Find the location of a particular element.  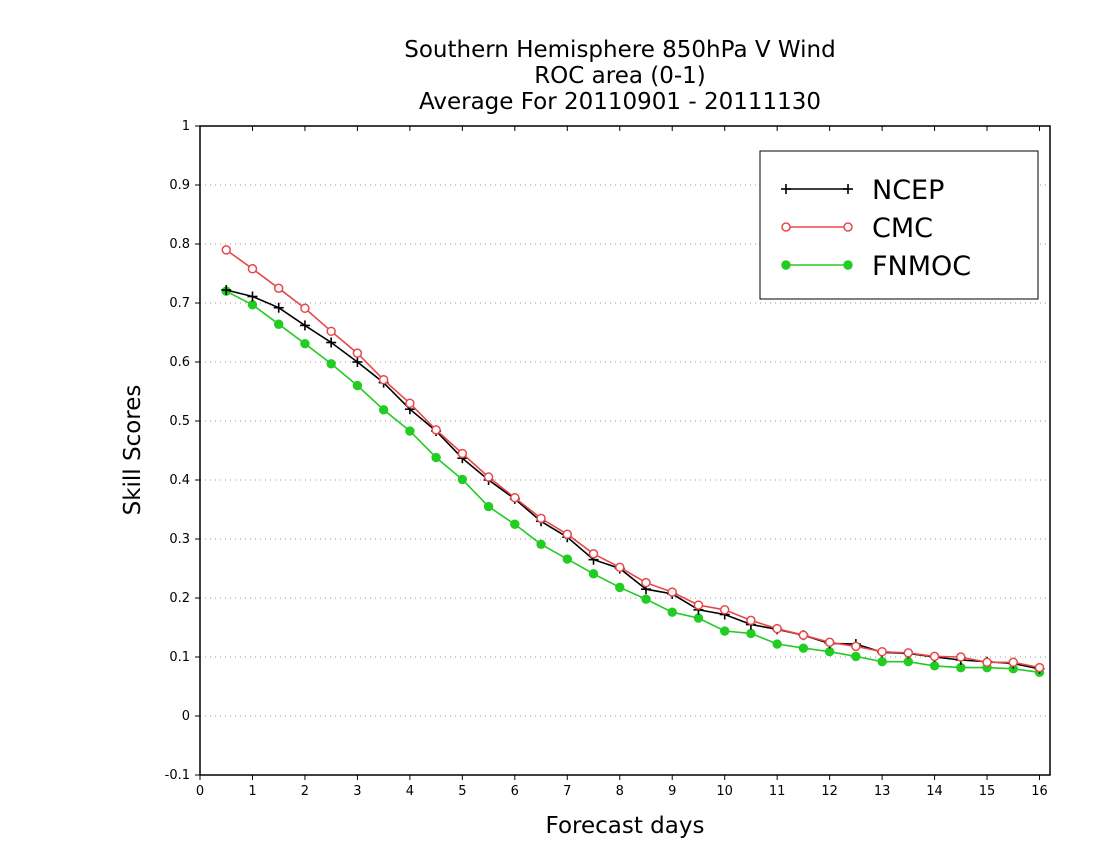

legend-item-fnmoc: FNMOC is located at coordinates (876, 266).